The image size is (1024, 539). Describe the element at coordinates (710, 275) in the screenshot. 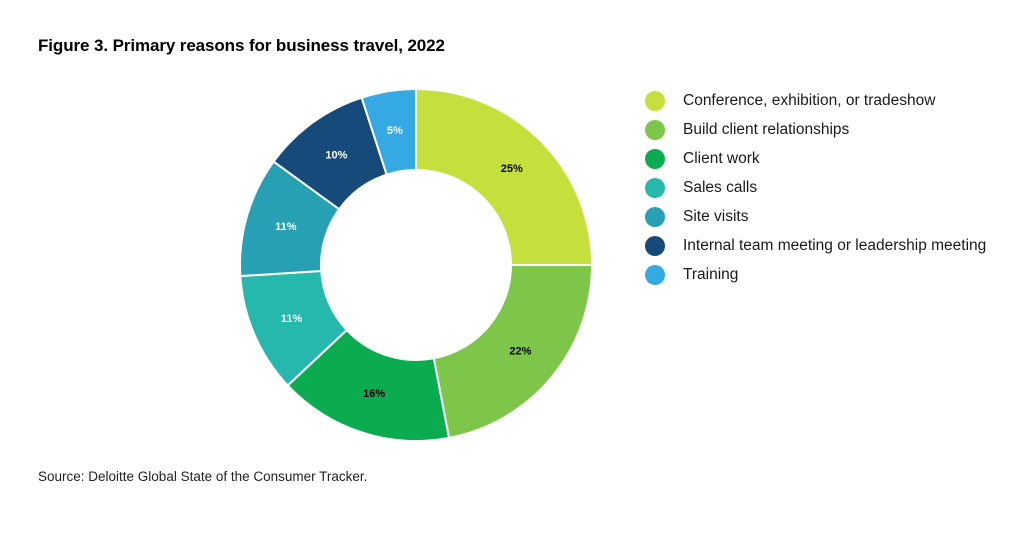

I see `legend-label: Training` at that location.